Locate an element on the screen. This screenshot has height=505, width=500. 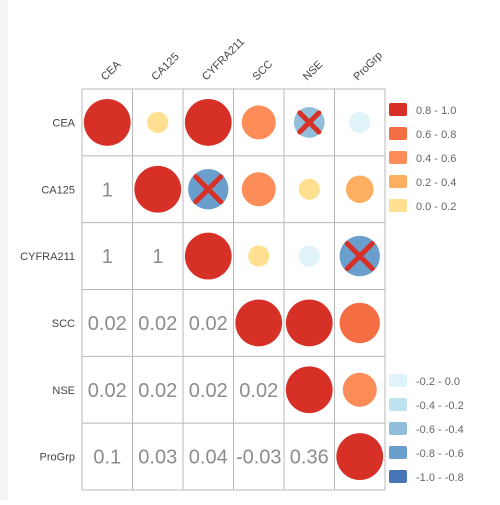
legend-negative-label: -0.2 - 0.0 is located at coordinates (438, 382).